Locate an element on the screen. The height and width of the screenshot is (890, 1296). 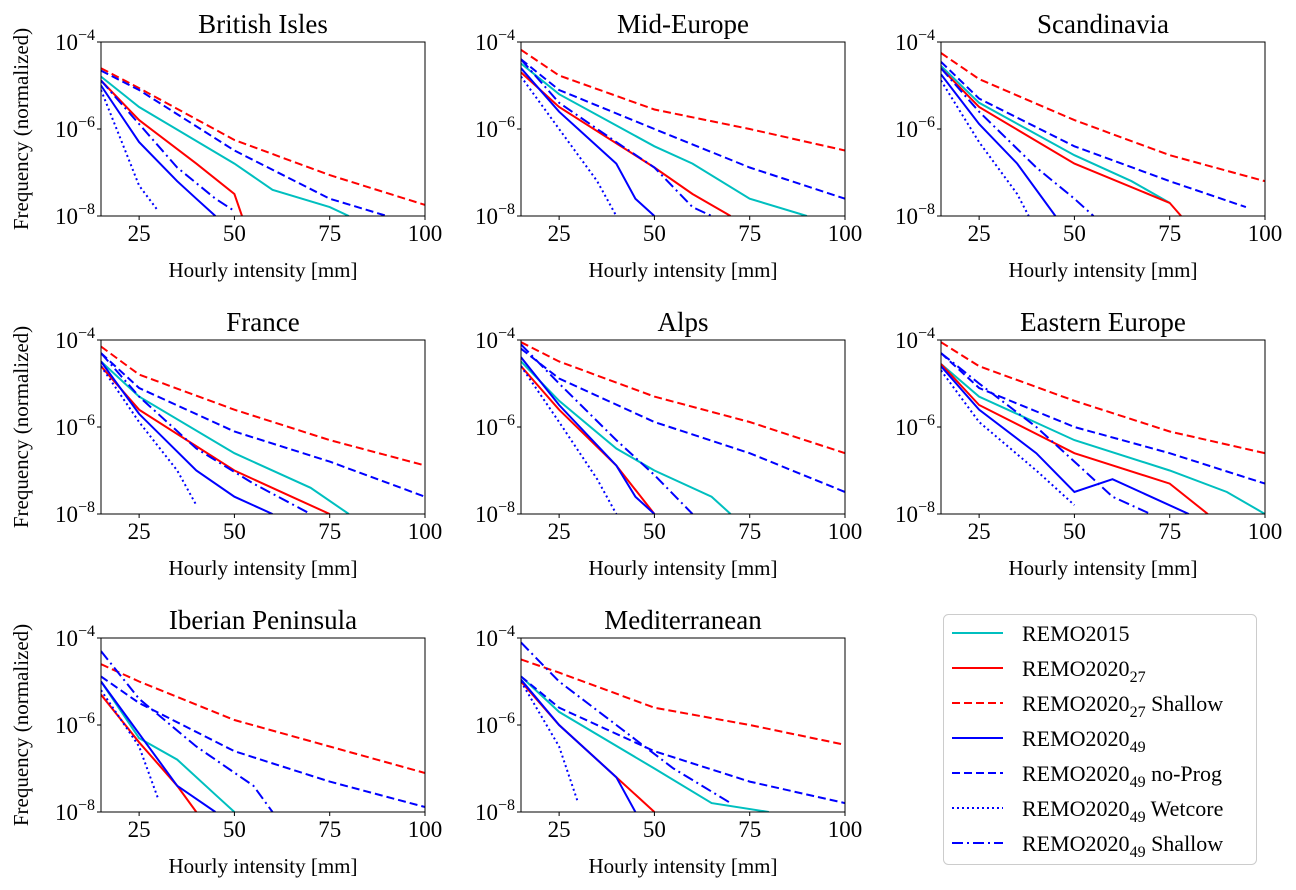
legend-item: REMO202049 Wetcore is located at coordinates (1087, 811).